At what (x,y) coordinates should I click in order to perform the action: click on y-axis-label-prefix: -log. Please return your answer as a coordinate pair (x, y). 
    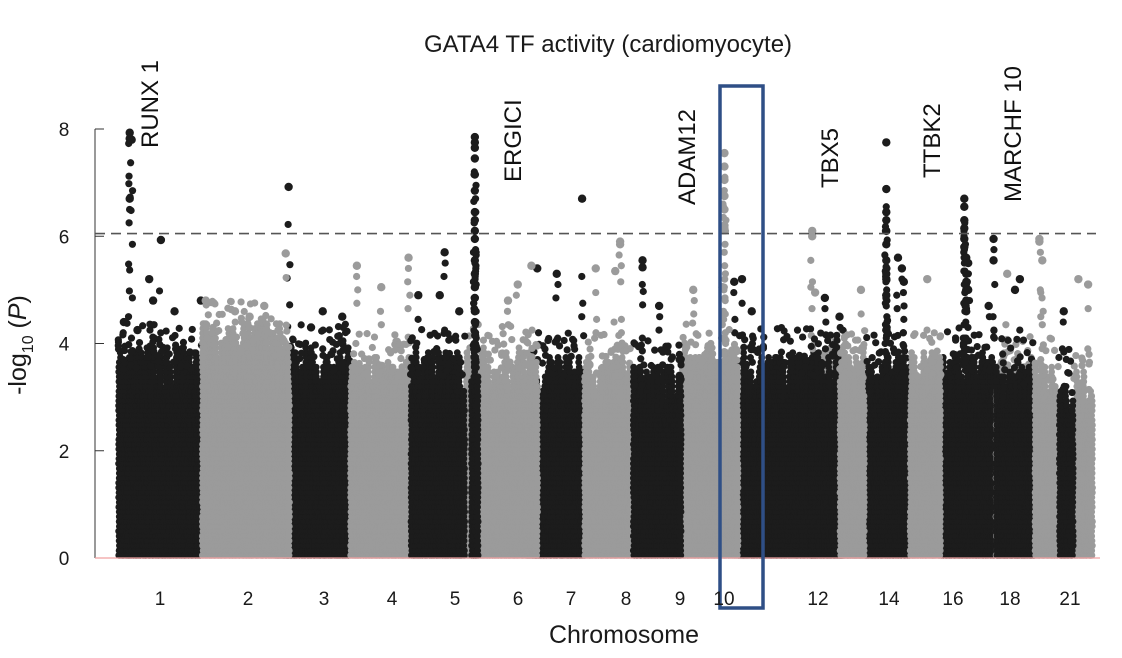
    Looking at the image, I should click on (18, 374).